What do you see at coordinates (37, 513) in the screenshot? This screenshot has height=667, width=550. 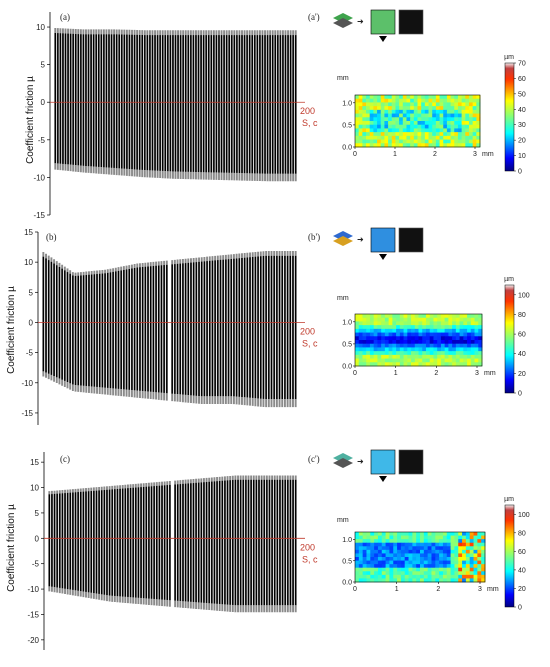 I see `y-tick-label: 5` at bounding box center [37, 513].